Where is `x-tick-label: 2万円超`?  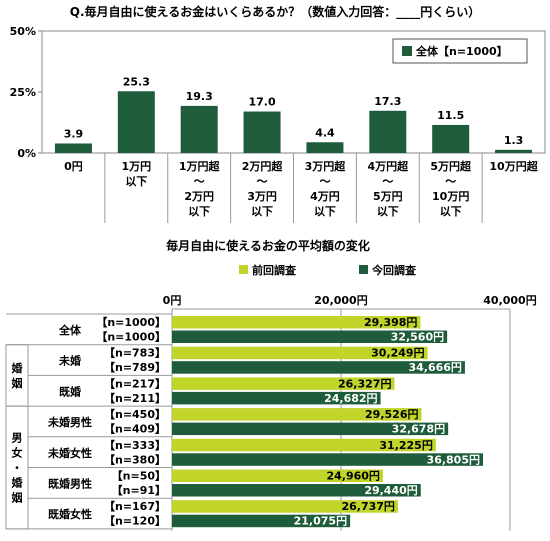
x-tick-label: 2万円超 is located at coordinates (263, 166).